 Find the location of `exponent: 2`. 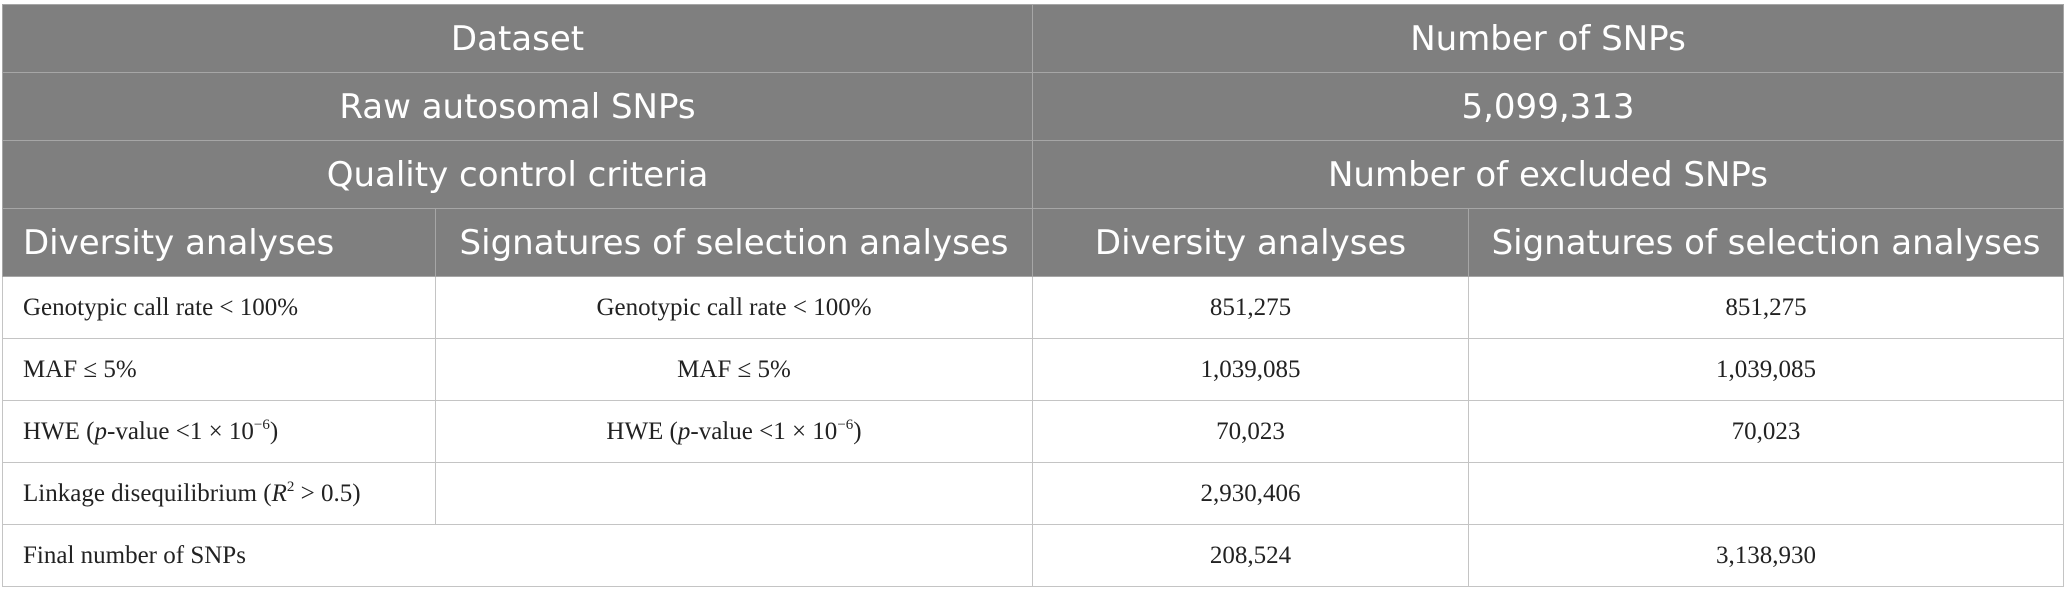

exponent: 2 is located at coordinates (290, 486).